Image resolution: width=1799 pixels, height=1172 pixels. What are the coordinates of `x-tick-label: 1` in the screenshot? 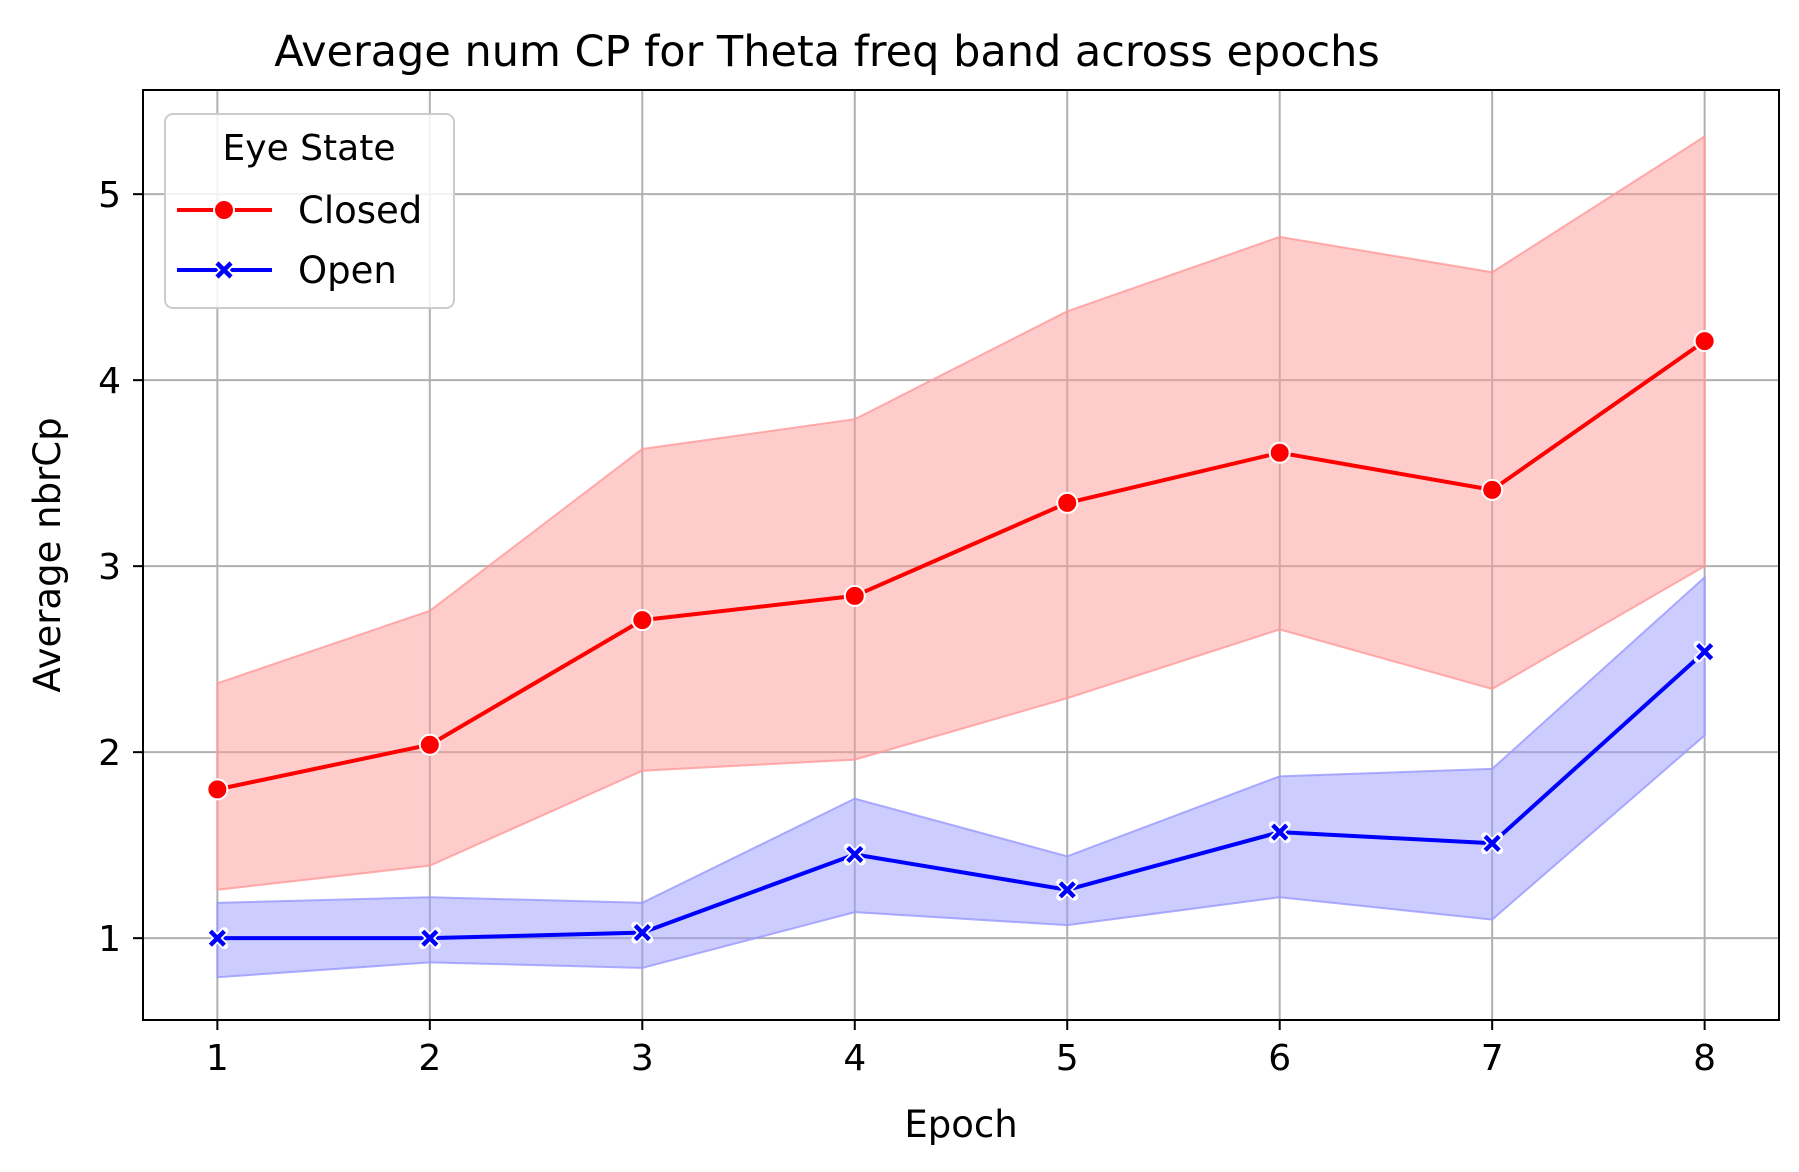 It's located at (217, 1058).